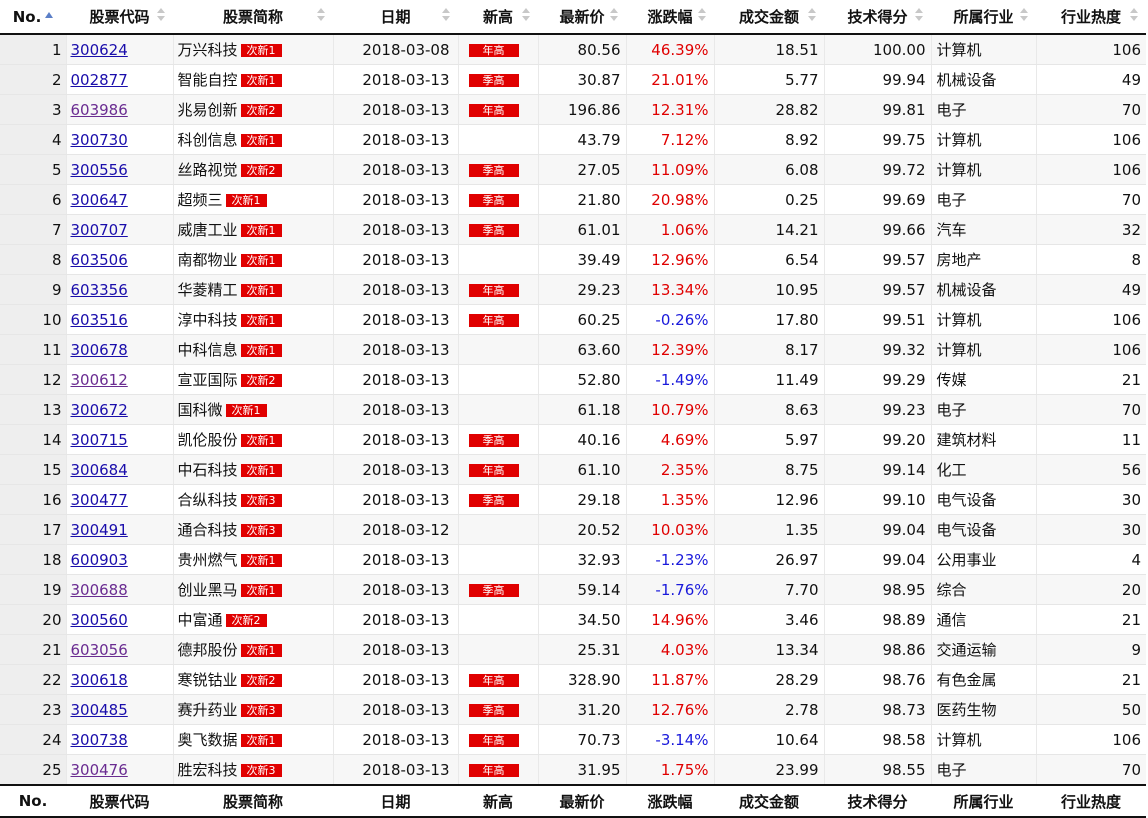  Describe the element at coordinates (99, 619) in the screenshot. I see `stock-code-link: 300560` at that location.